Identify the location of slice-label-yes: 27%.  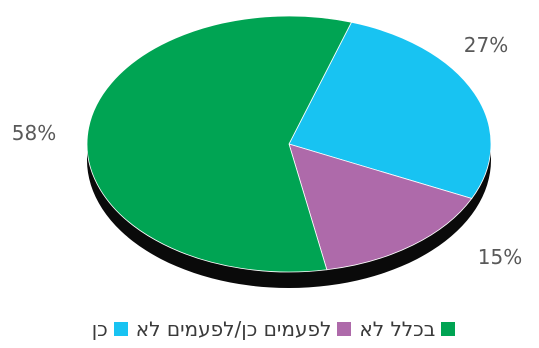
(486, 45).